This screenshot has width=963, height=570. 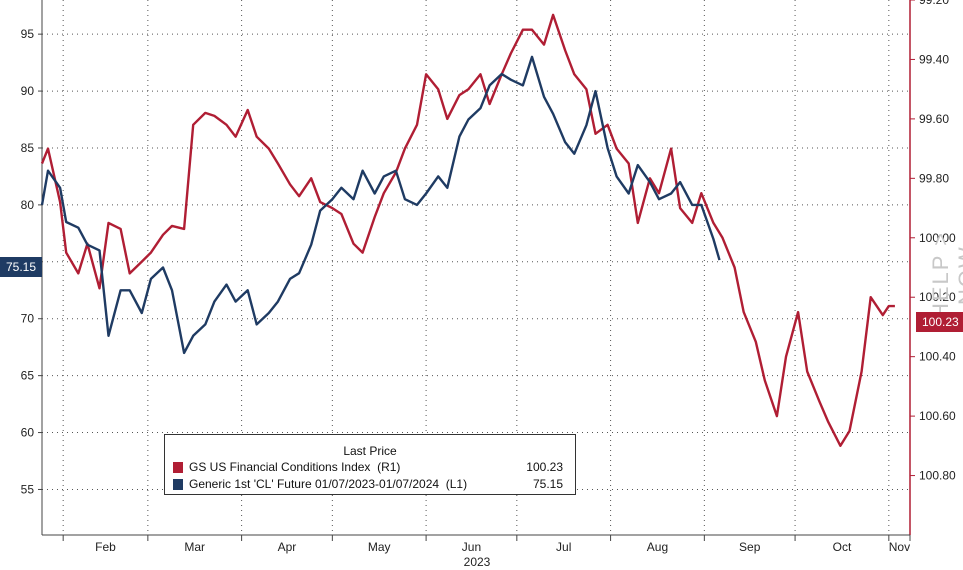 What do you see at coordinates (28, 489) in the screenshot?
I see `left-axis-tick-label: 55` at bounding box center [28, 489].